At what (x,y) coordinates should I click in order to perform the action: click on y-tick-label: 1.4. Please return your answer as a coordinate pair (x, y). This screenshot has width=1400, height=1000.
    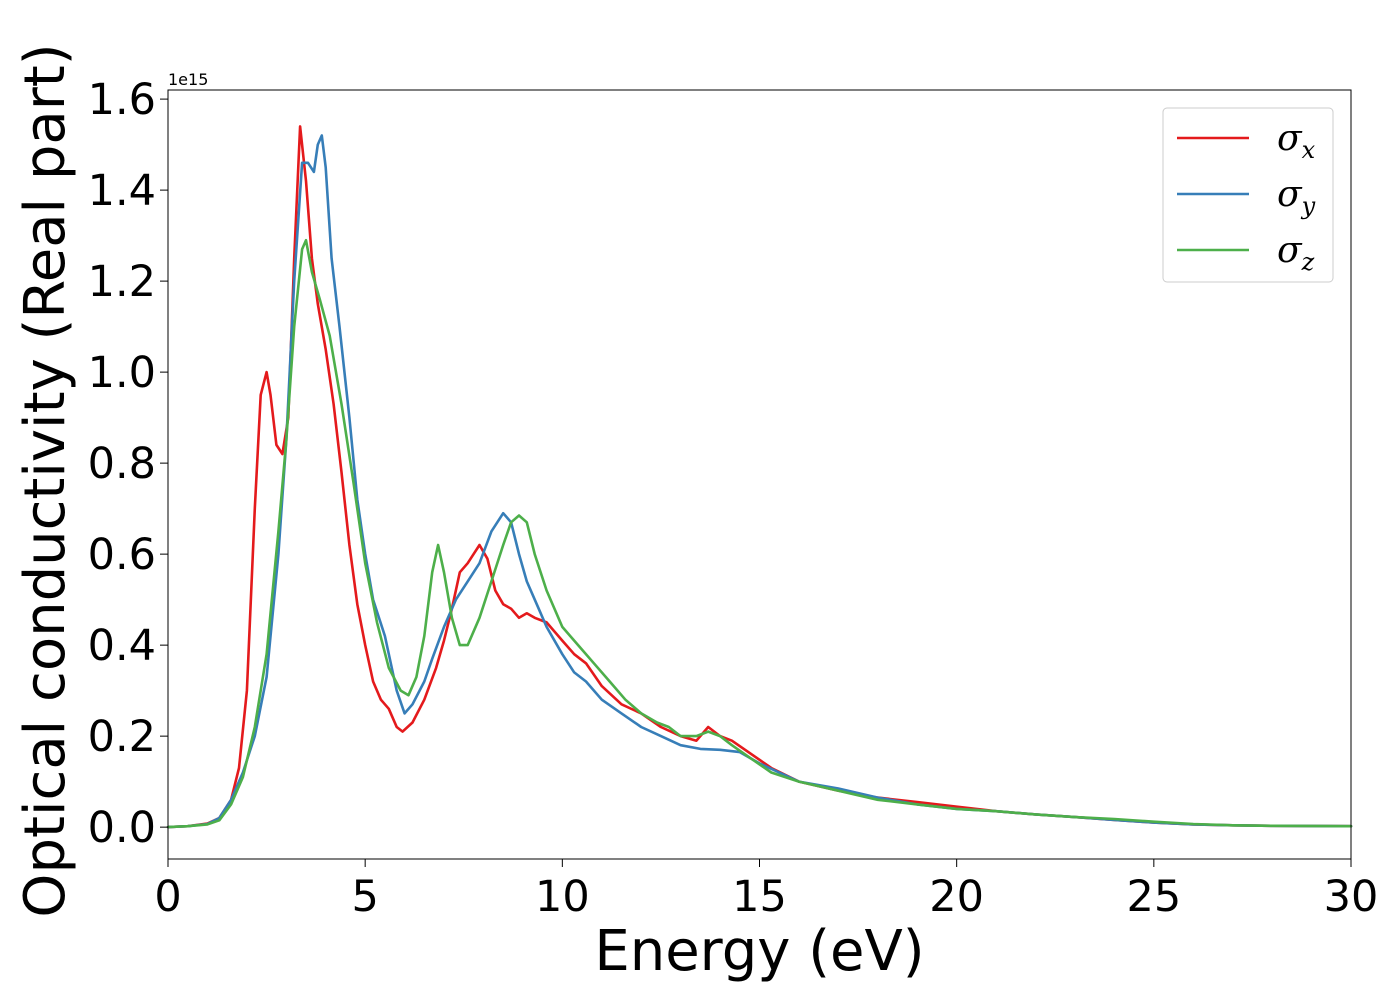
    Looking at the image, I should click on (122, 191).